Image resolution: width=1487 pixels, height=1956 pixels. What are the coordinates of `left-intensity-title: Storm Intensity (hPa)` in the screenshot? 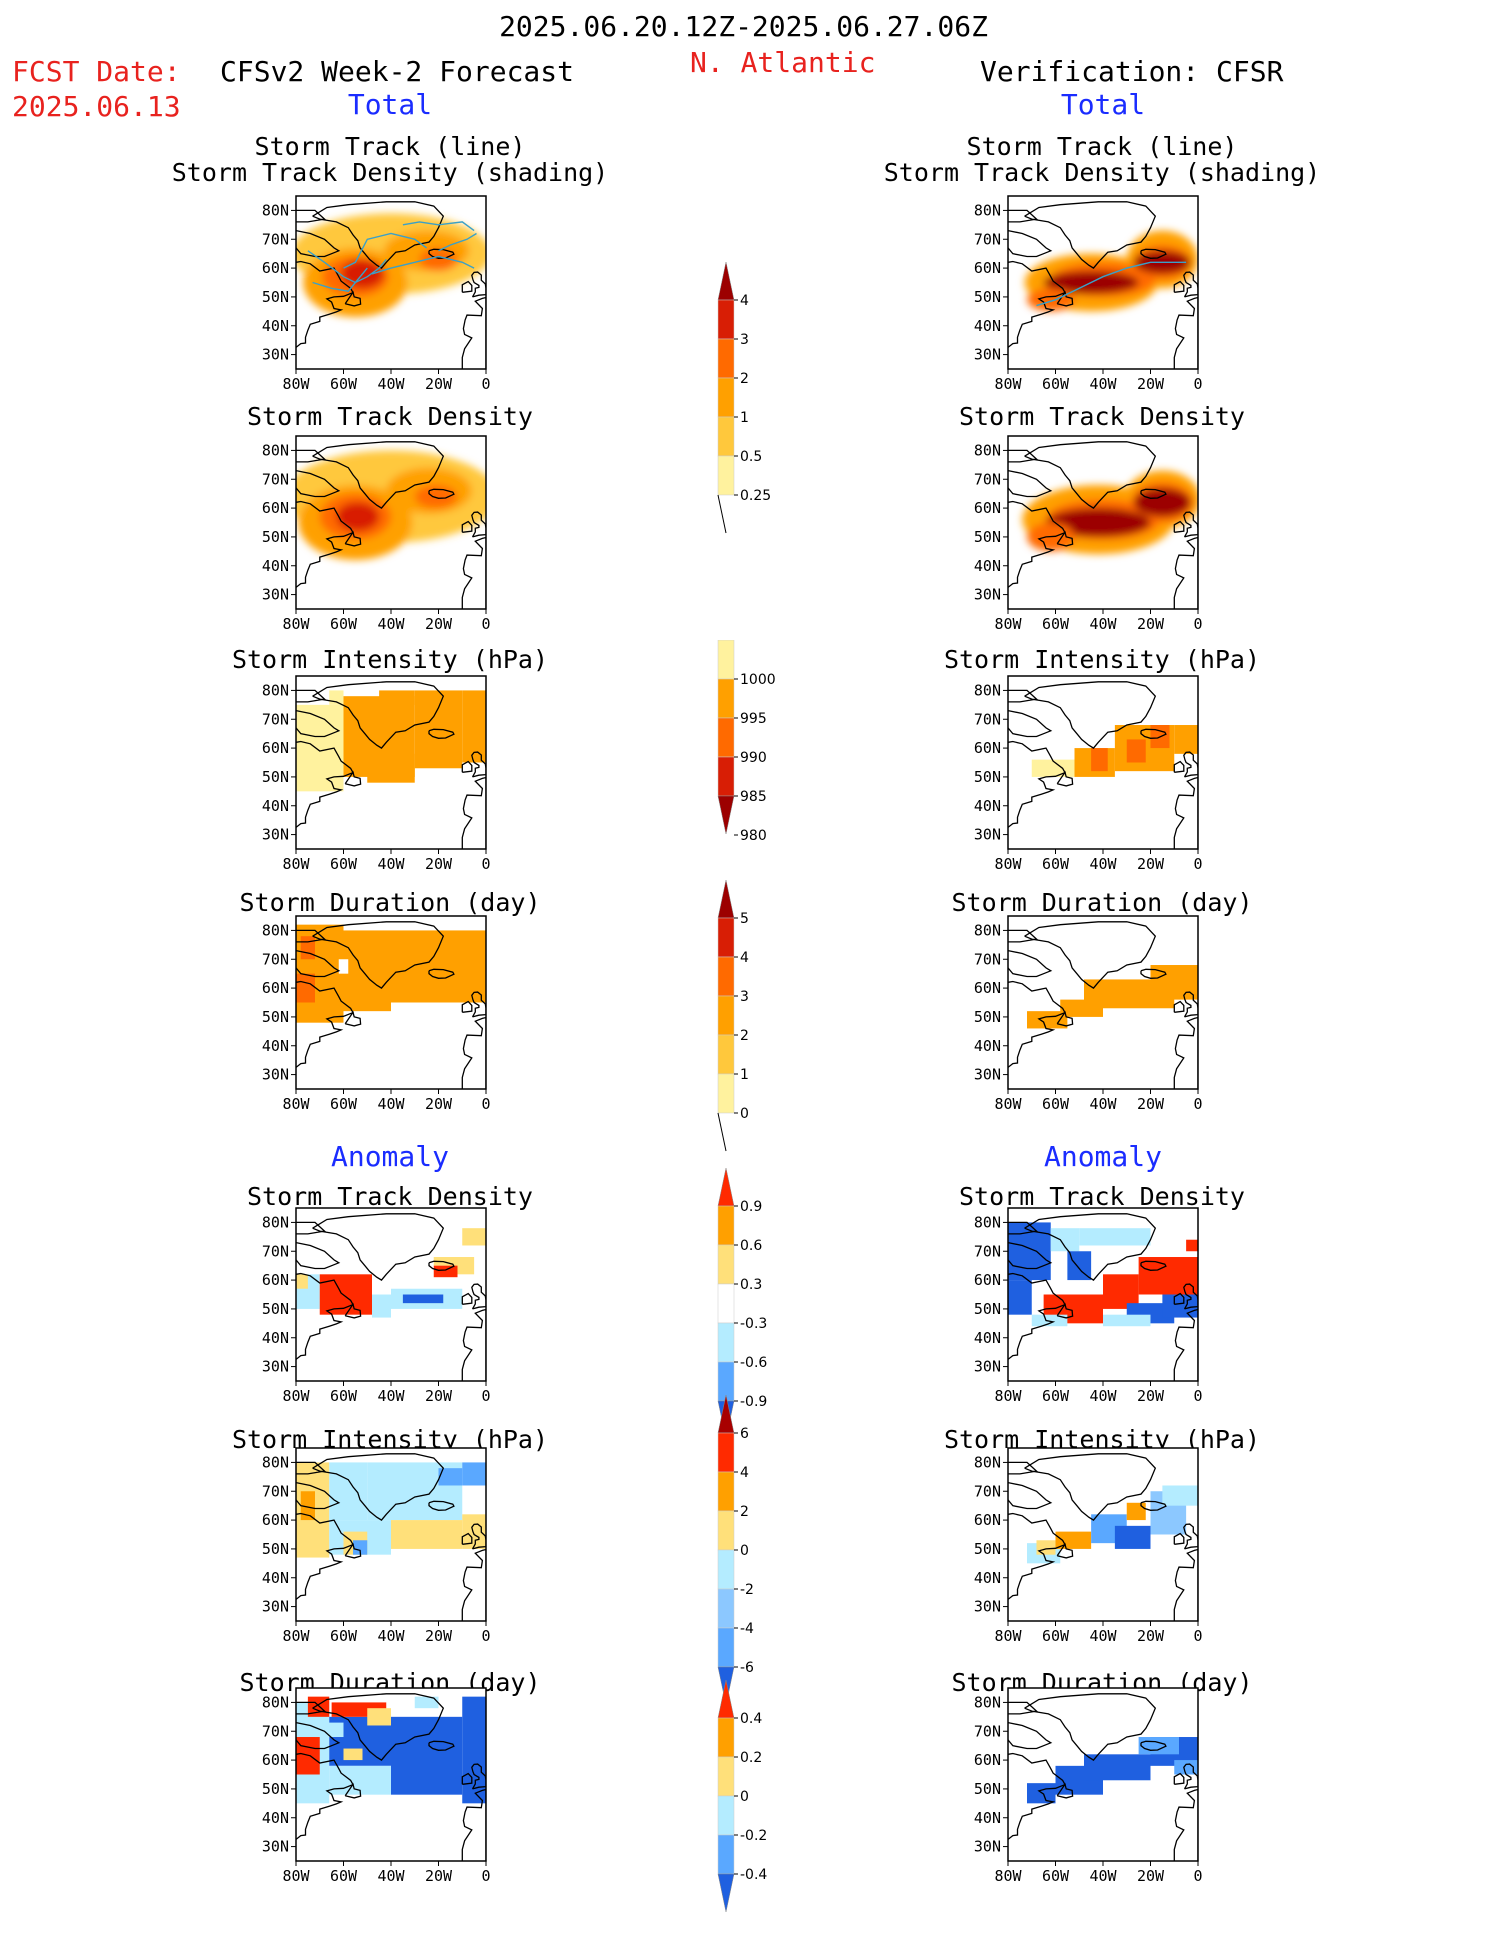 It's located at (390, 659).